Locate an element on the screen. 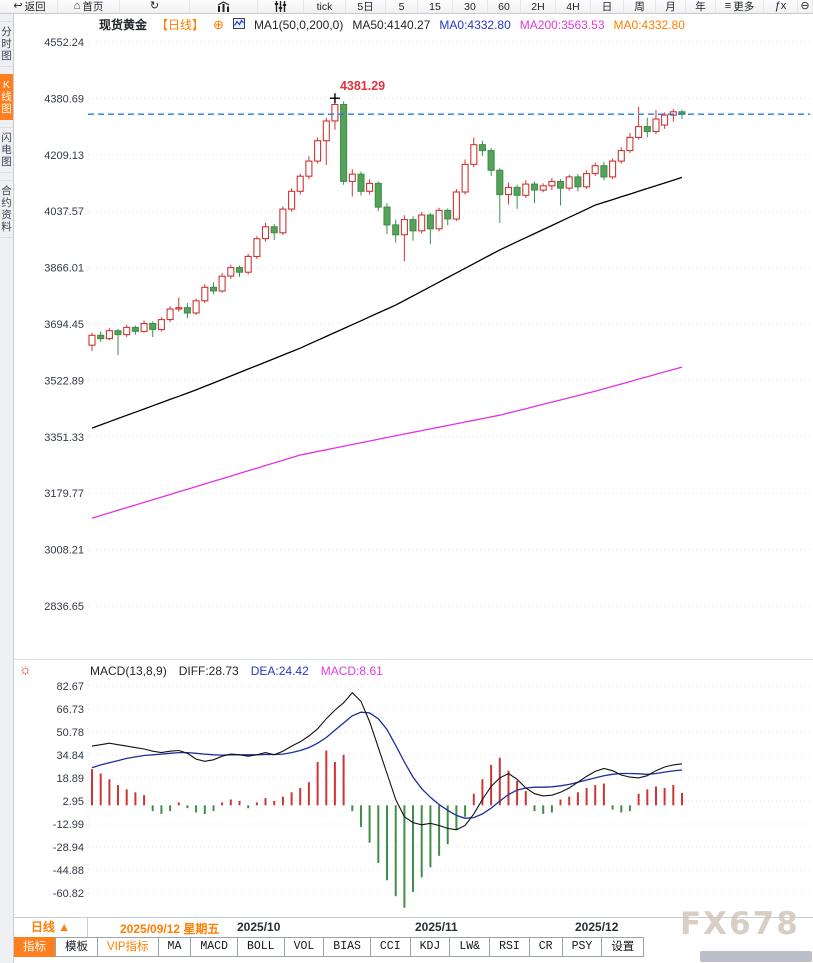 This screenshot has width=813, height=963. ma-mini-chart-icon is located at coordinates (238, 24).